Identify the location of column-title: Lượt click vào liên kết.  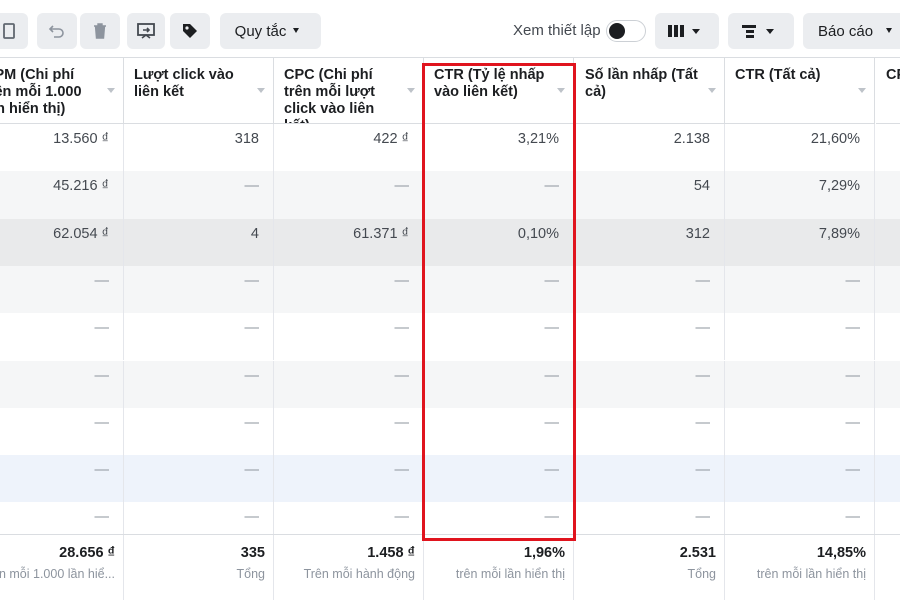
(184, 83).